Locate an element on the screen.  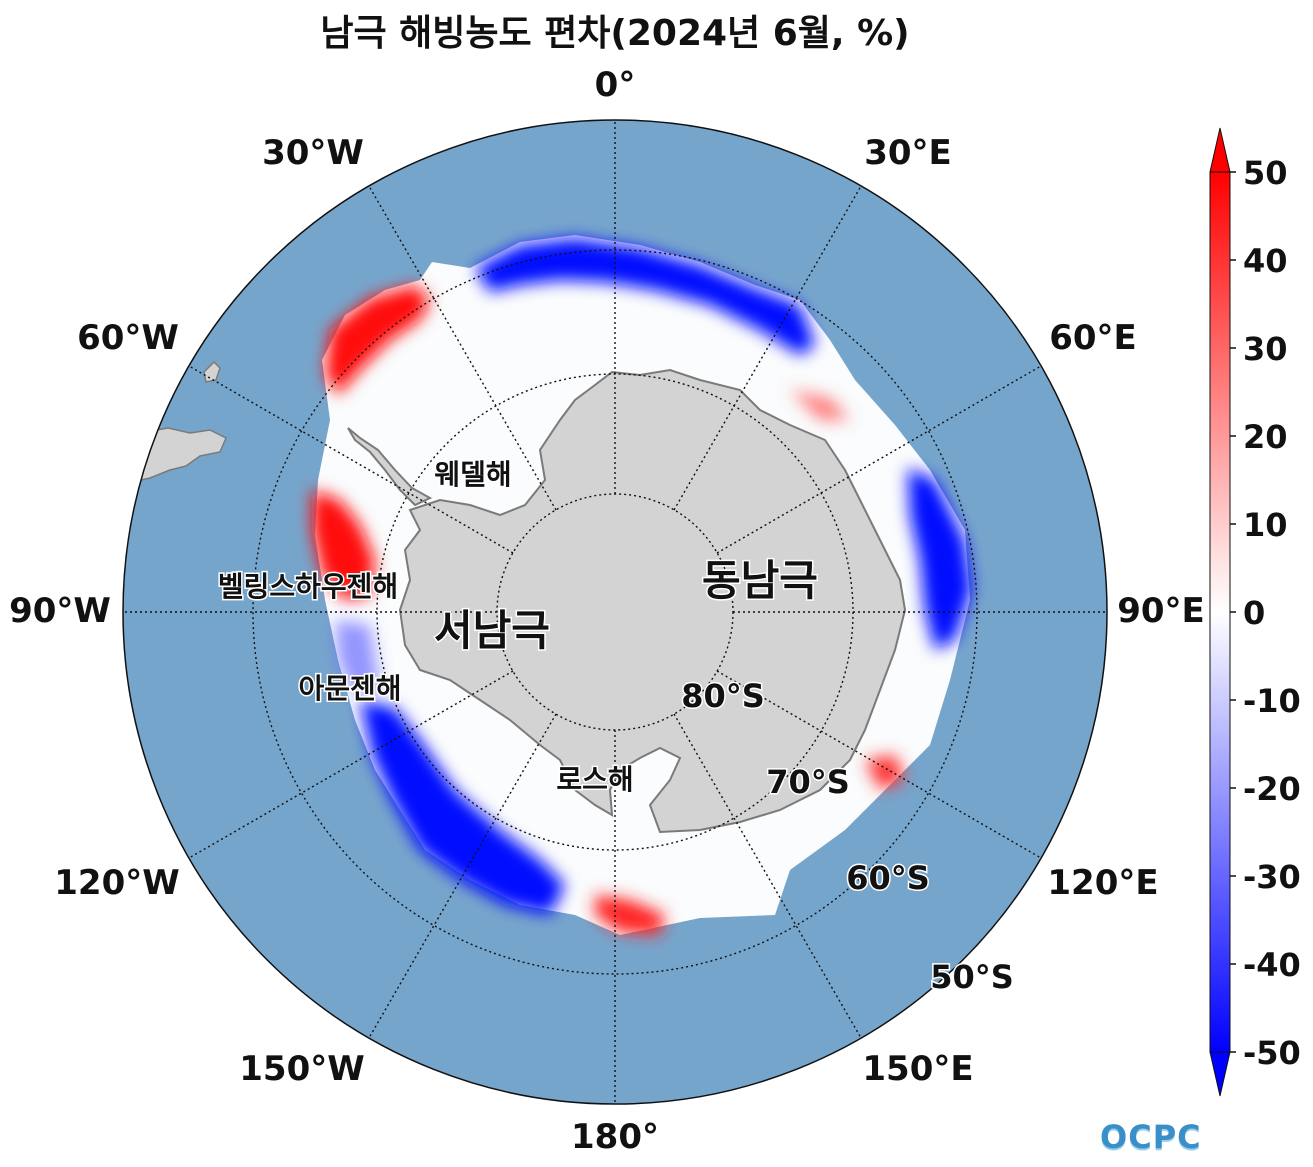
colorbar-tick-label: 0 is located at coordinates (1254, 613).